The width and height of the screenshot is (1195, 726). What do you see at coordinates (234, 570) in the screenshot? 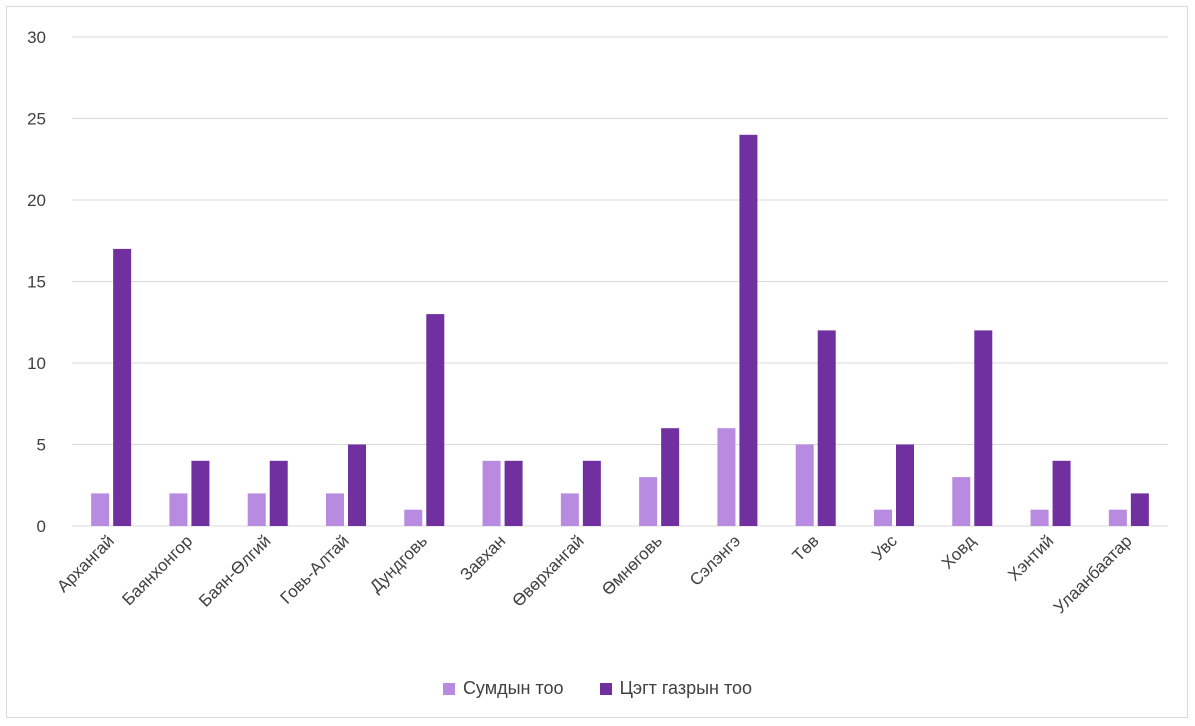
I see `x-tick-label: Баян-Өлгий` at bounding box center [234, 570].